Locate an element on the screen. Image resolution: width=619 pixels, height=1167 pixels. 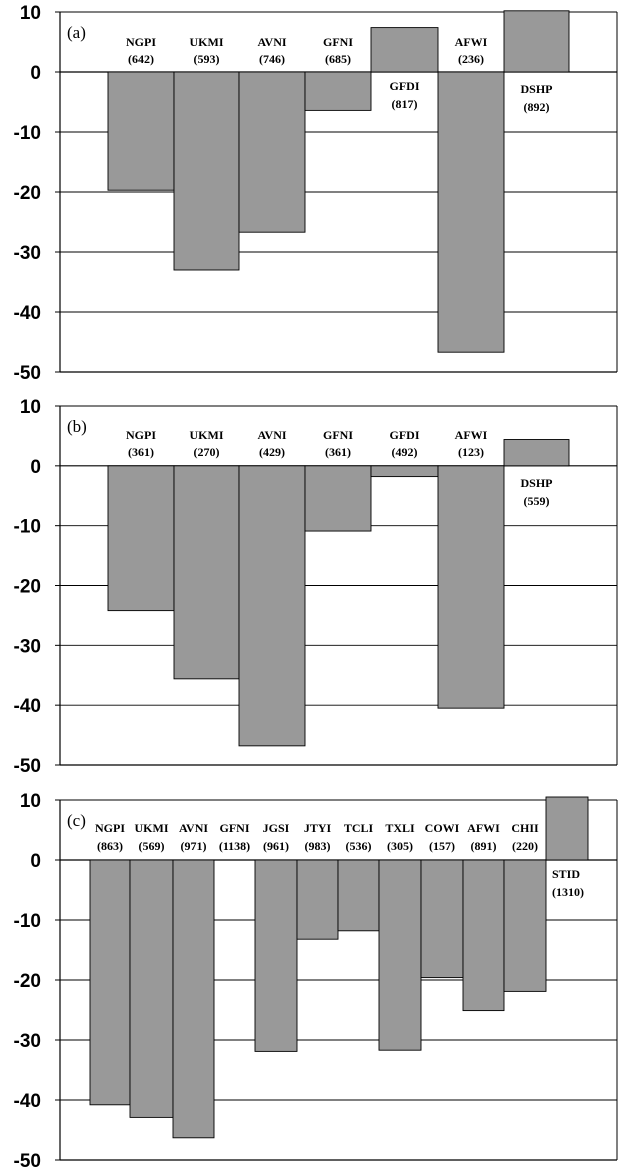
category-label: TXLI is located at coordinates (400, 828).